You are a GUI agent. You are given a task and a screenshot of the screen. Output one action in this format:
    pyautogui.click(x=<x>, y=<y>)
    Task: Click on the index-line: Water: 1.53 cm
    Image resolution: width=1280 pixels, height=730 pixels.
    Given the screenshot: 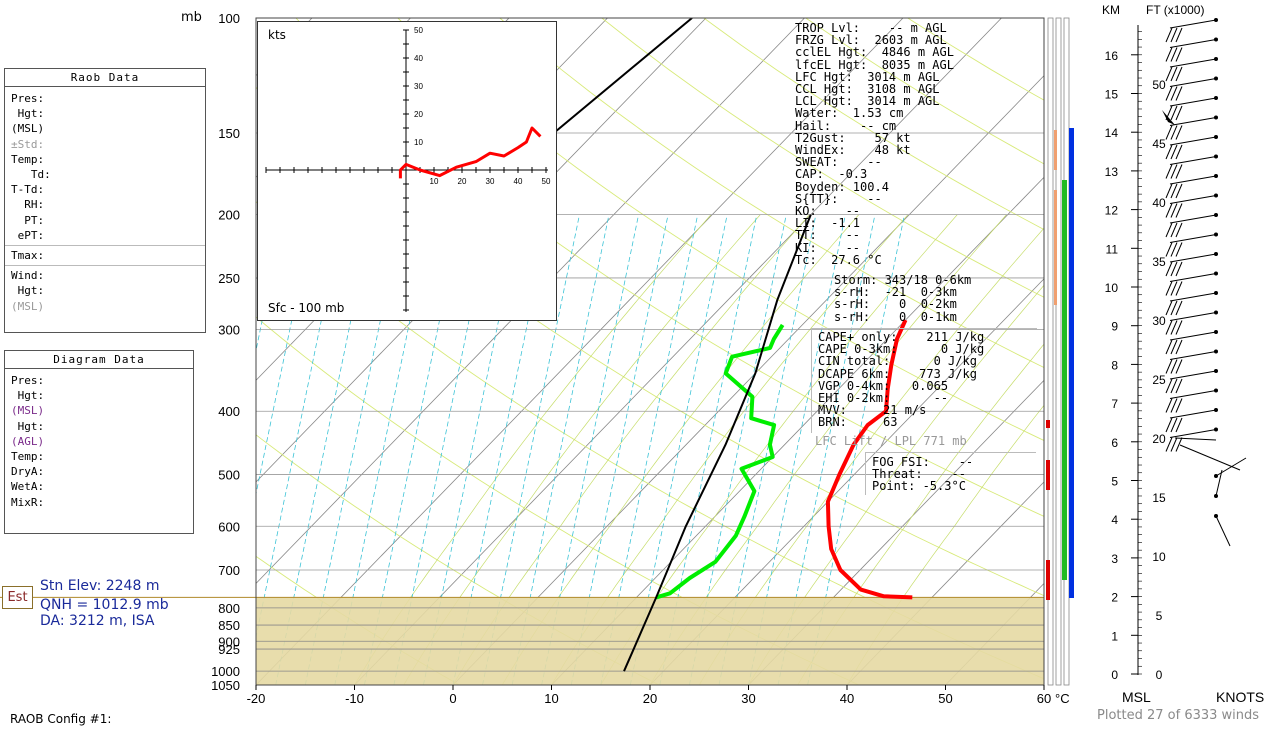 What is the action you would take?
    pyautogui.click(x=849, y=113)
    